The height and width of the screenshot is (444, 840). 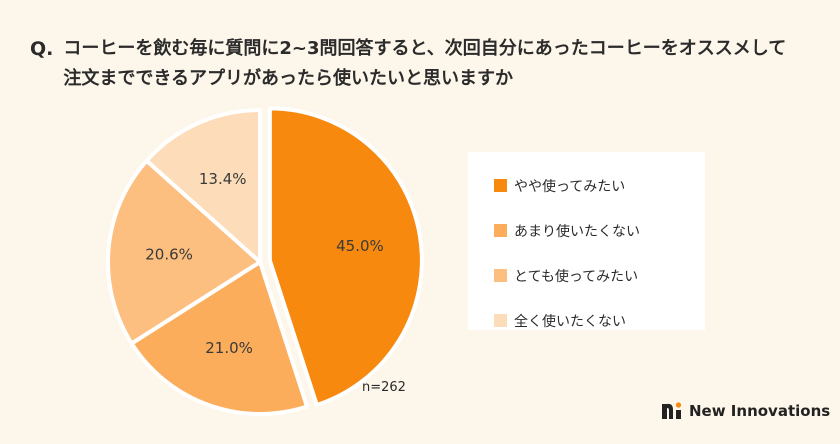 What do you see at coordinates (760, 411) in the screenshot?
I see `logo-text: New Innovations` at bounding box center [760, 411].